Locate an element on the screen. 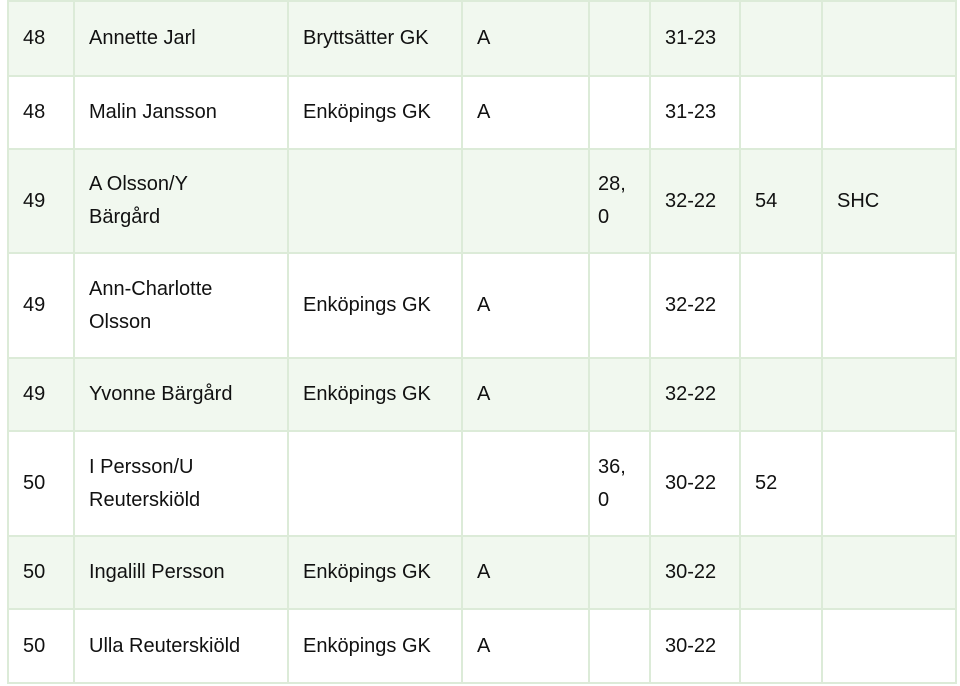  table-row: 50 Ulla Reuterskiöld Enköpings GK A 30-22 is located at coordinates (482, 646).